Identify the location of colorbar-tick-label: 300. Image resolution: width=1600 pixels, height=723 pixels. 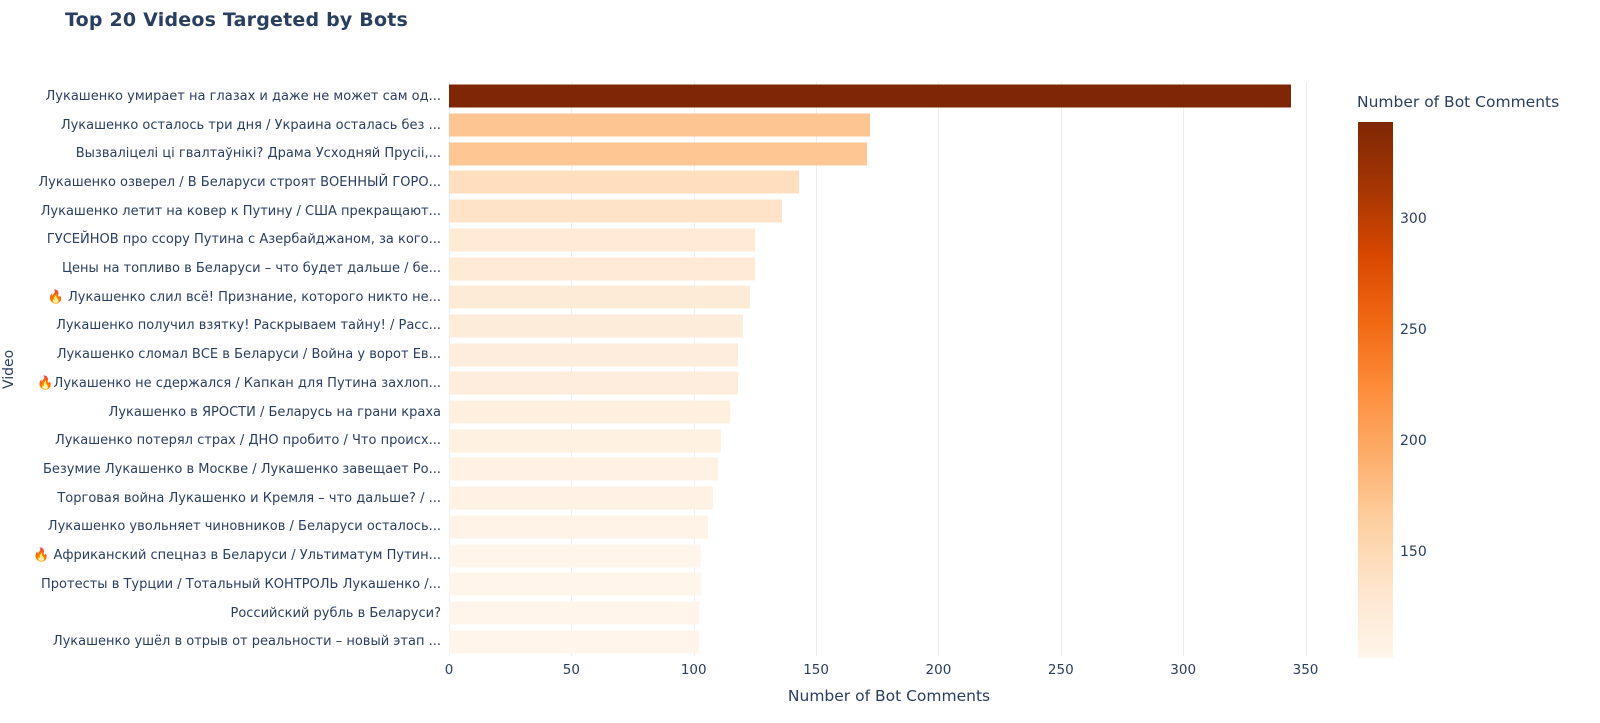
(1413, 219).